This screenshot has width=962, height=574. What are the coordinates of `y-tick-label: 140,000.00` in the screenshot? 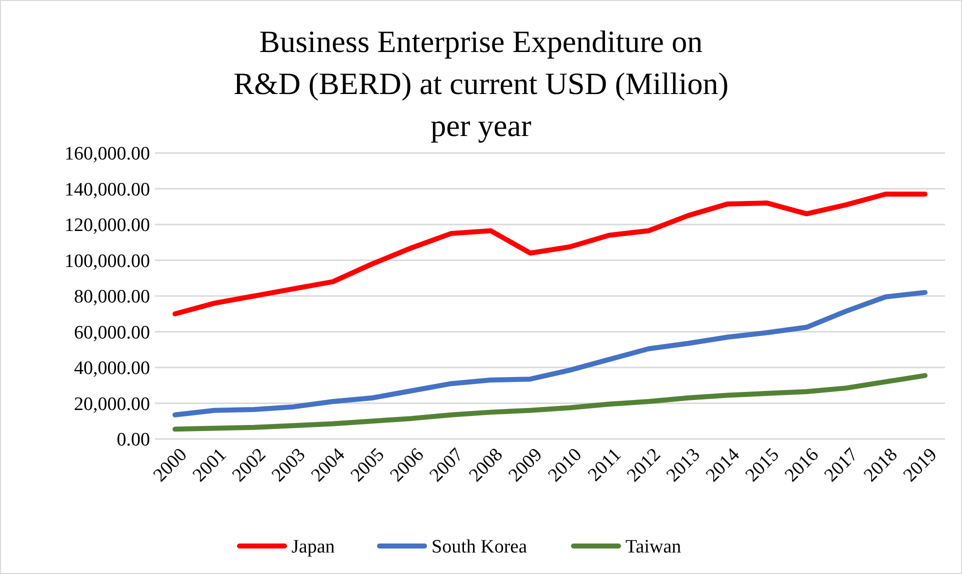 It's located at (107, 189).